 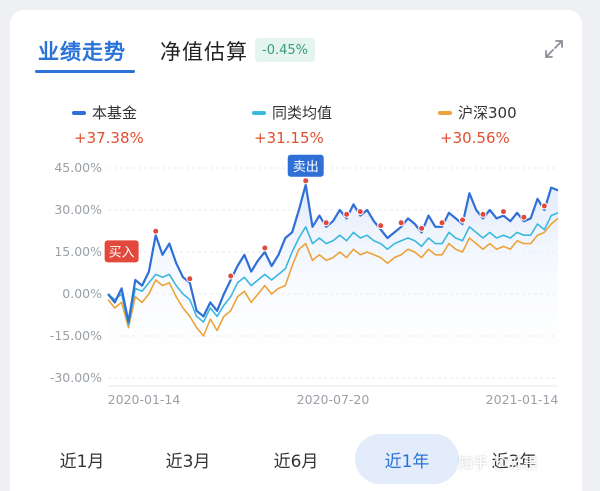 I want to click on range-1y: 近1年, so click(x=407, y=459).